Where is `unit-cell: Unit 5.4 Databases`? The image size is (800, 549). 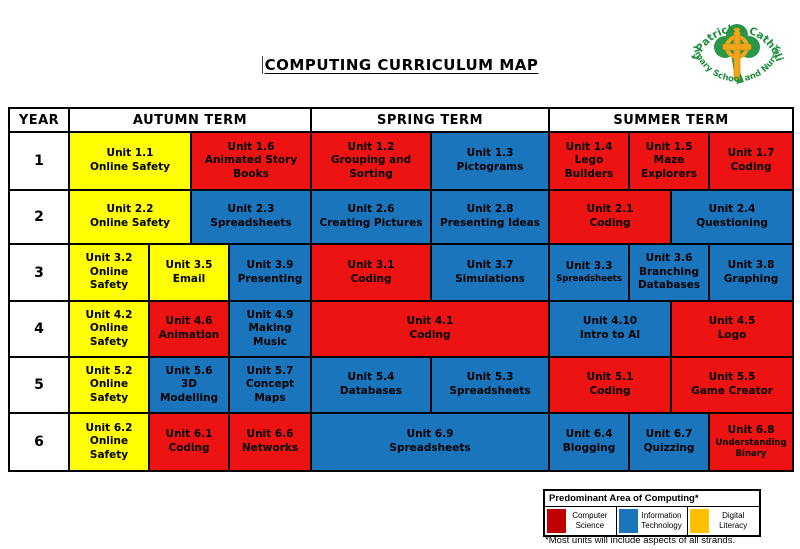 unit-cell: Unit 5.4 Databases is located at coordinates (371, 385).